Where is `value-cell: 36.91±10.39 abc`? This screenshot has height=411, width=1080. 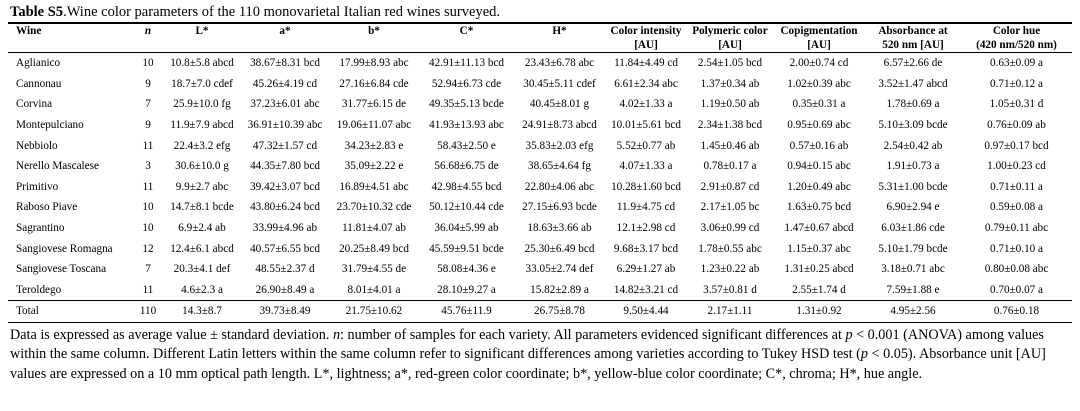 value-cell: 36.91±10.39 abc is located at coordinates (285, 125).